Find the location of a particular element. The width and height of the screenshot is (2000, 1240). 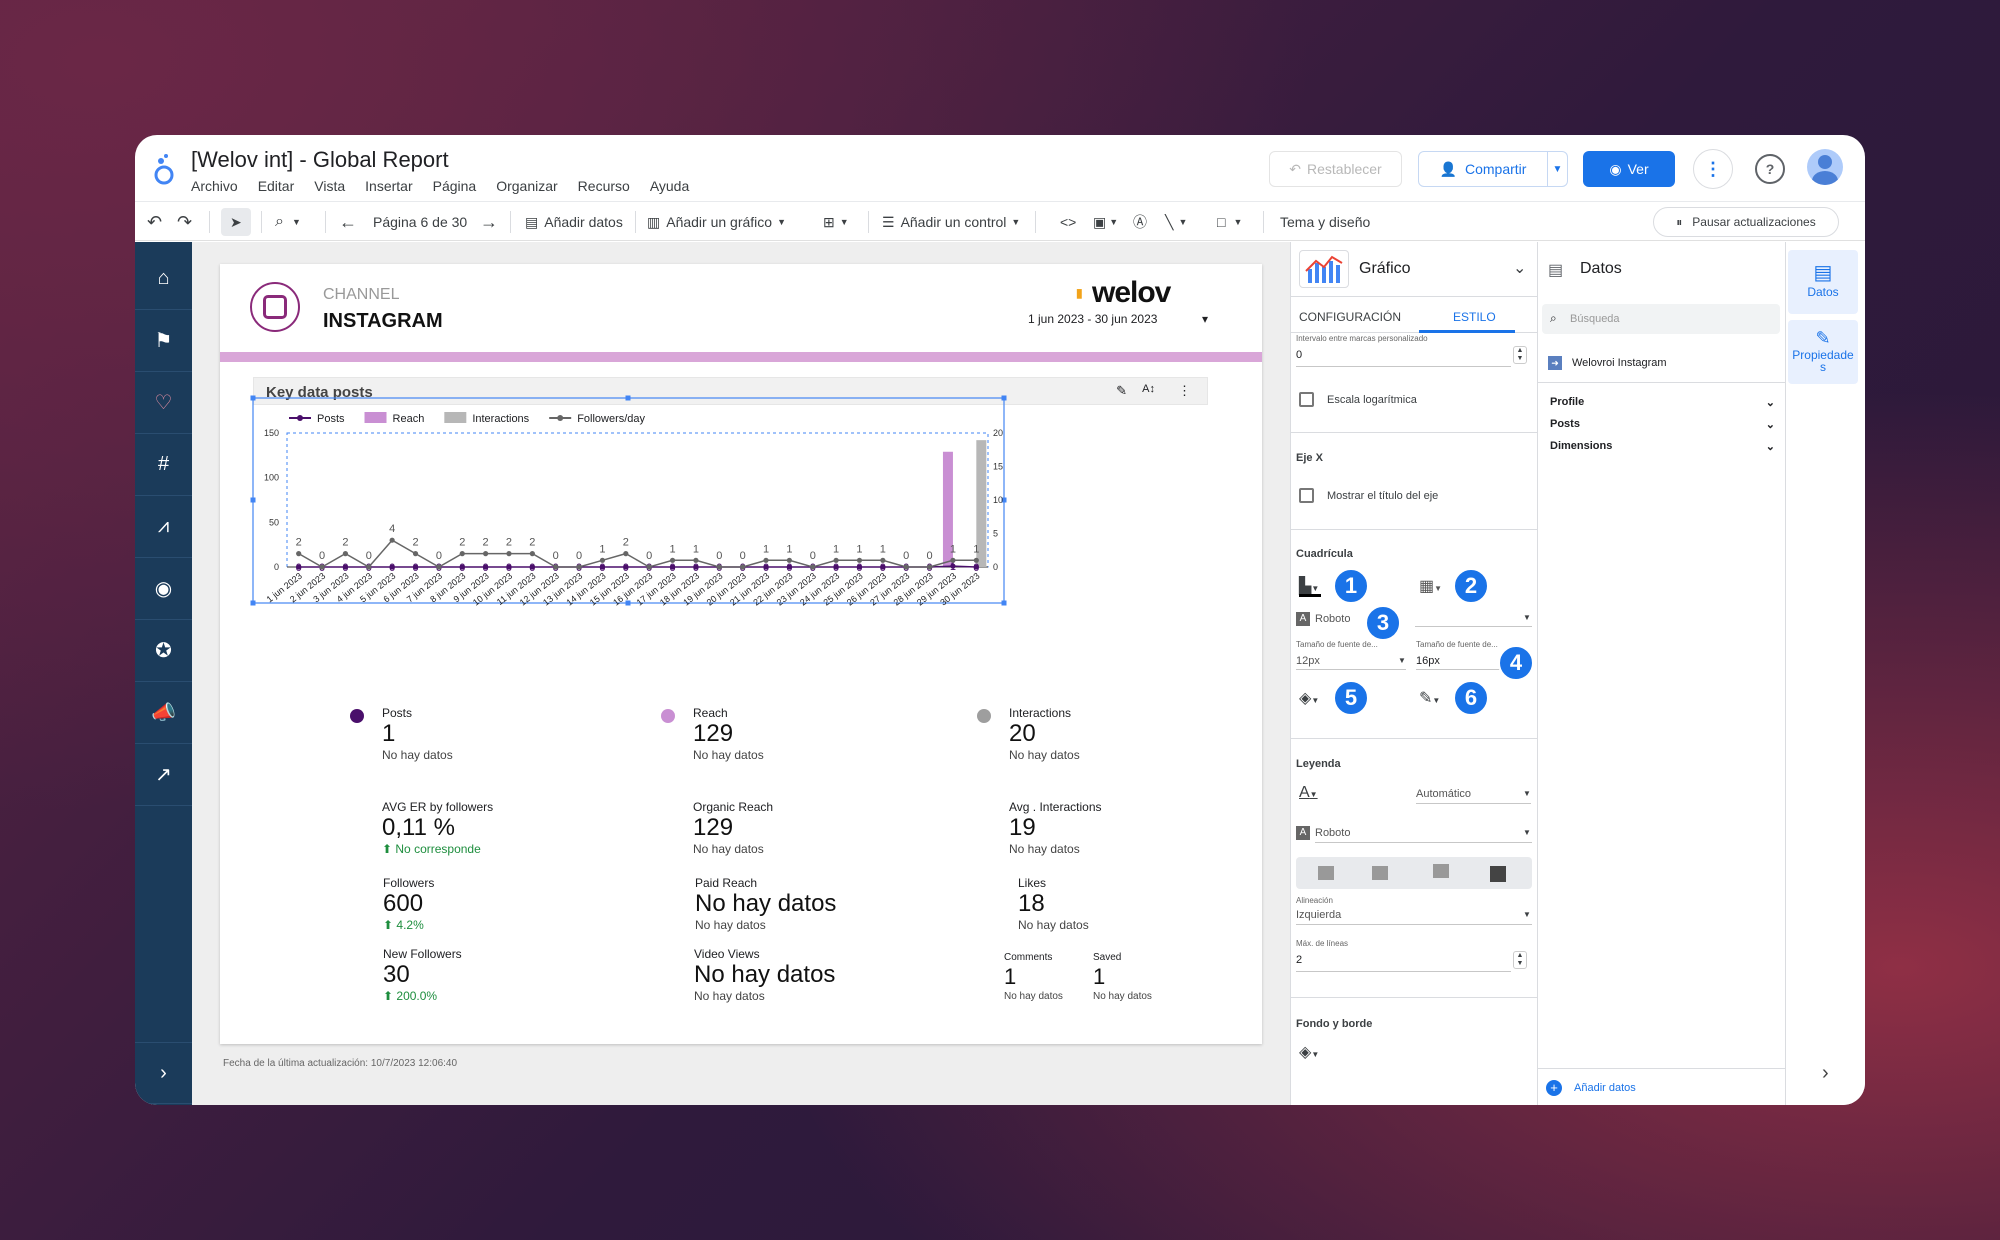

restablecer-button: ↶ Restablecer is located at coordinates (1335, 169).